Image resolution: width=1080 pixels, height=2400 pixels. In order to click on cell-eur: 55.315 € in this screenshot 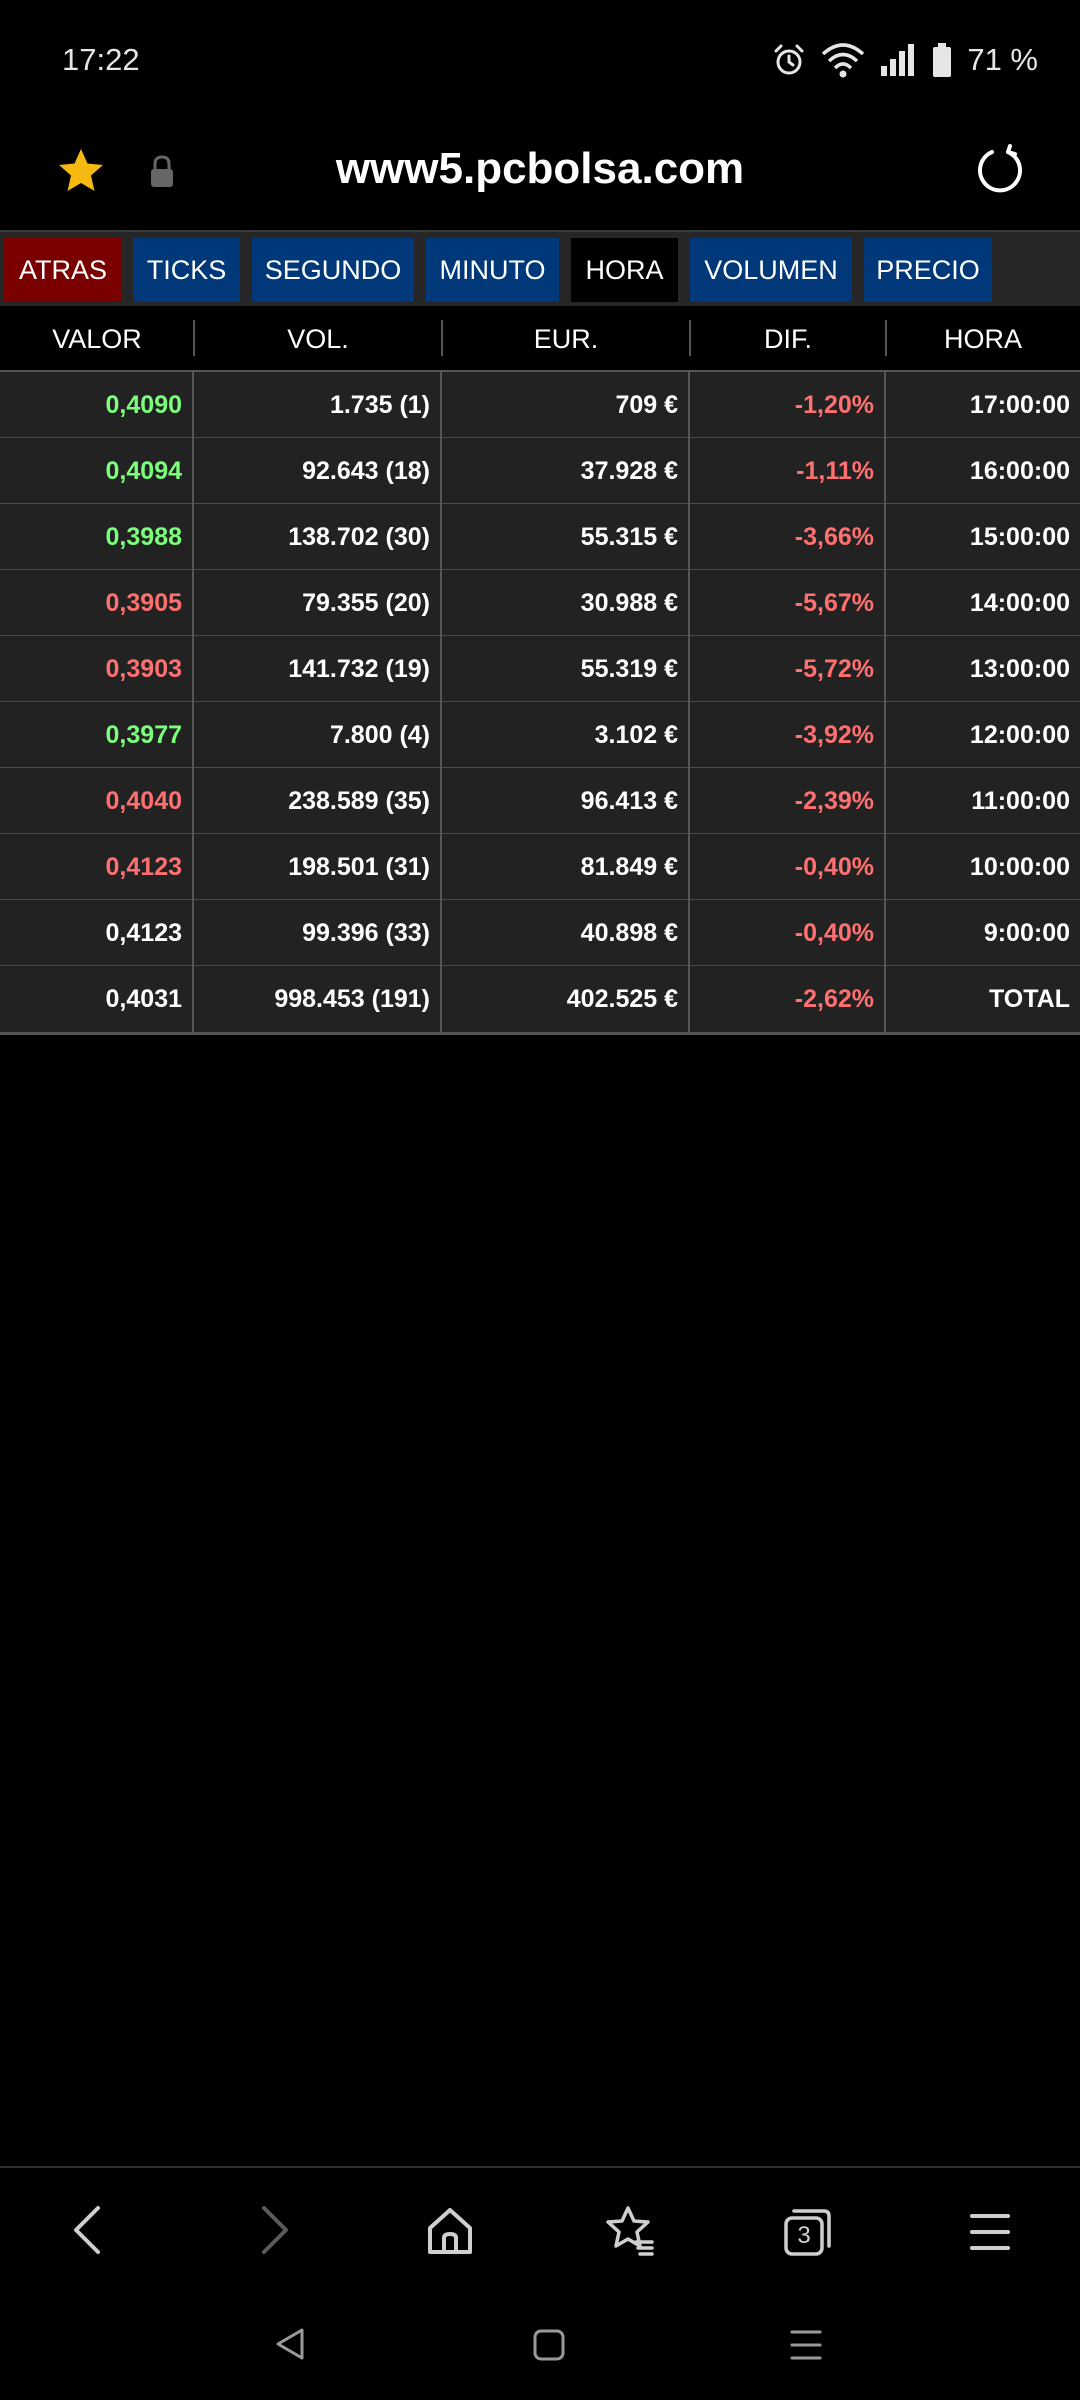, I will do `click(566, 537)`.